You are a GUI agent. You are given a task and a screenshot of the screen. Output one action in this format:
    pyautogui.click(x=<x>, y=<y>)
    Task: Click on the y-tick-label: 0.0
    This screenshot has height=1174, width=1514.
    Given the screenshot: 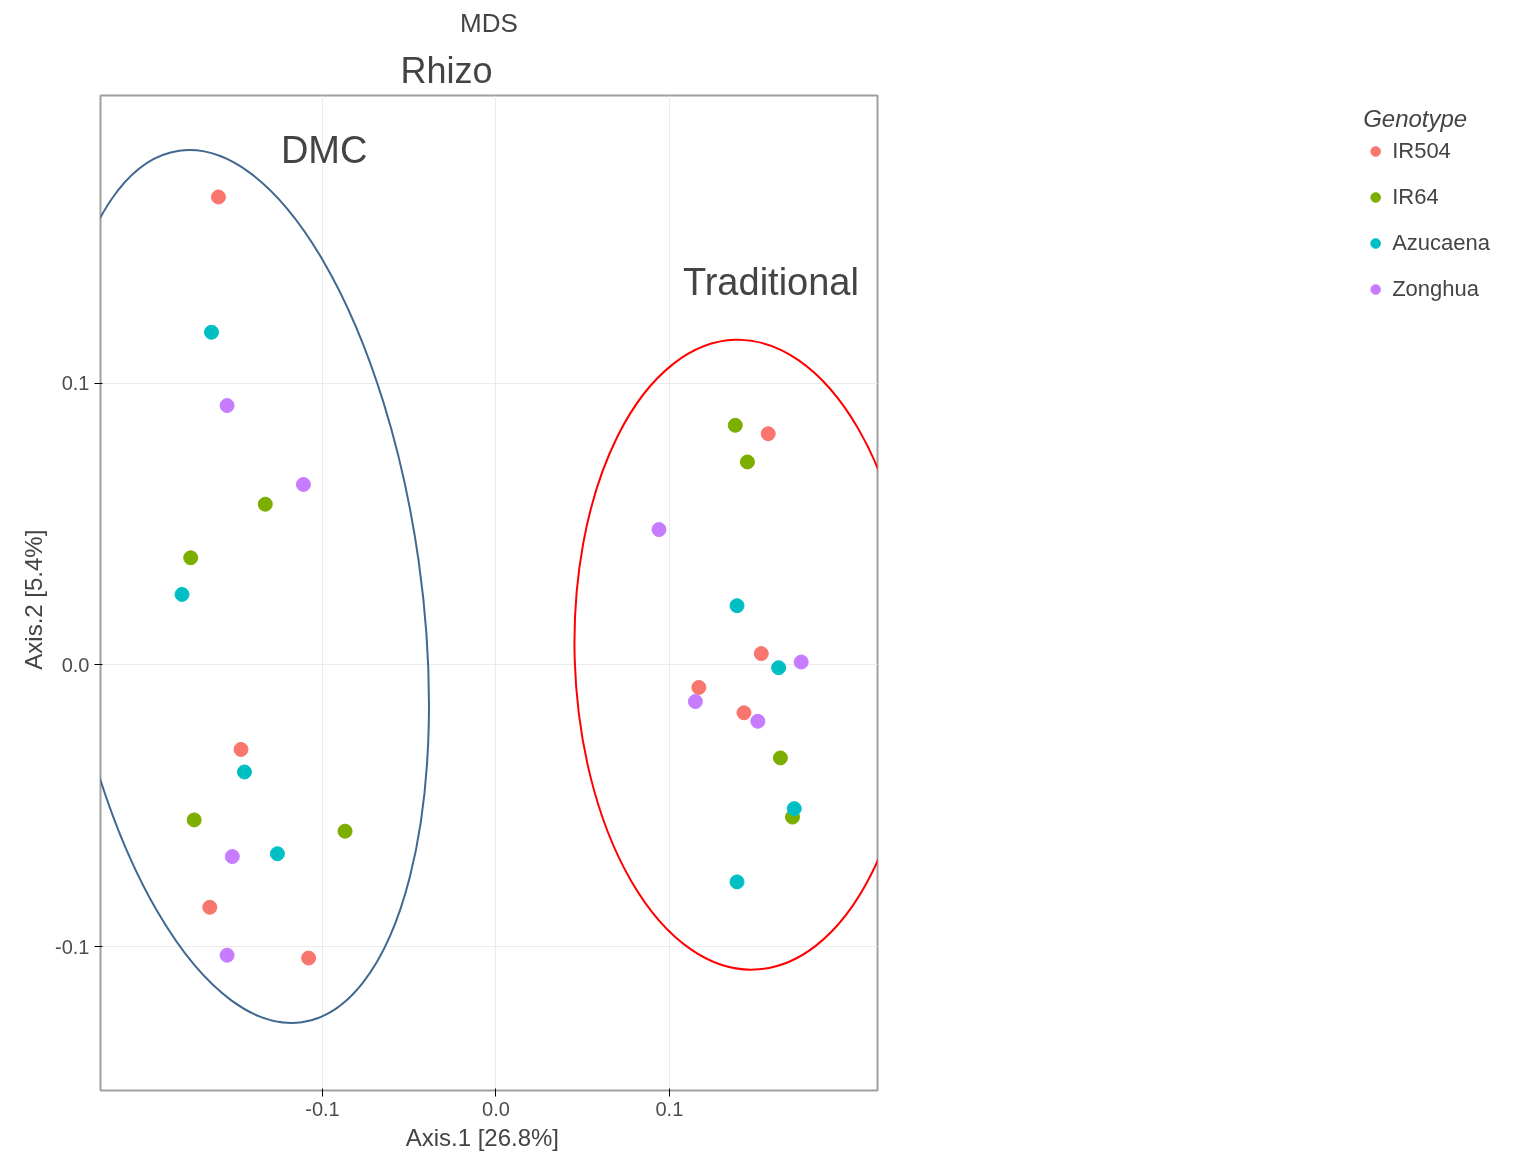 What is the action you would take?
    pyautogui.click(x=75, y=664)
    